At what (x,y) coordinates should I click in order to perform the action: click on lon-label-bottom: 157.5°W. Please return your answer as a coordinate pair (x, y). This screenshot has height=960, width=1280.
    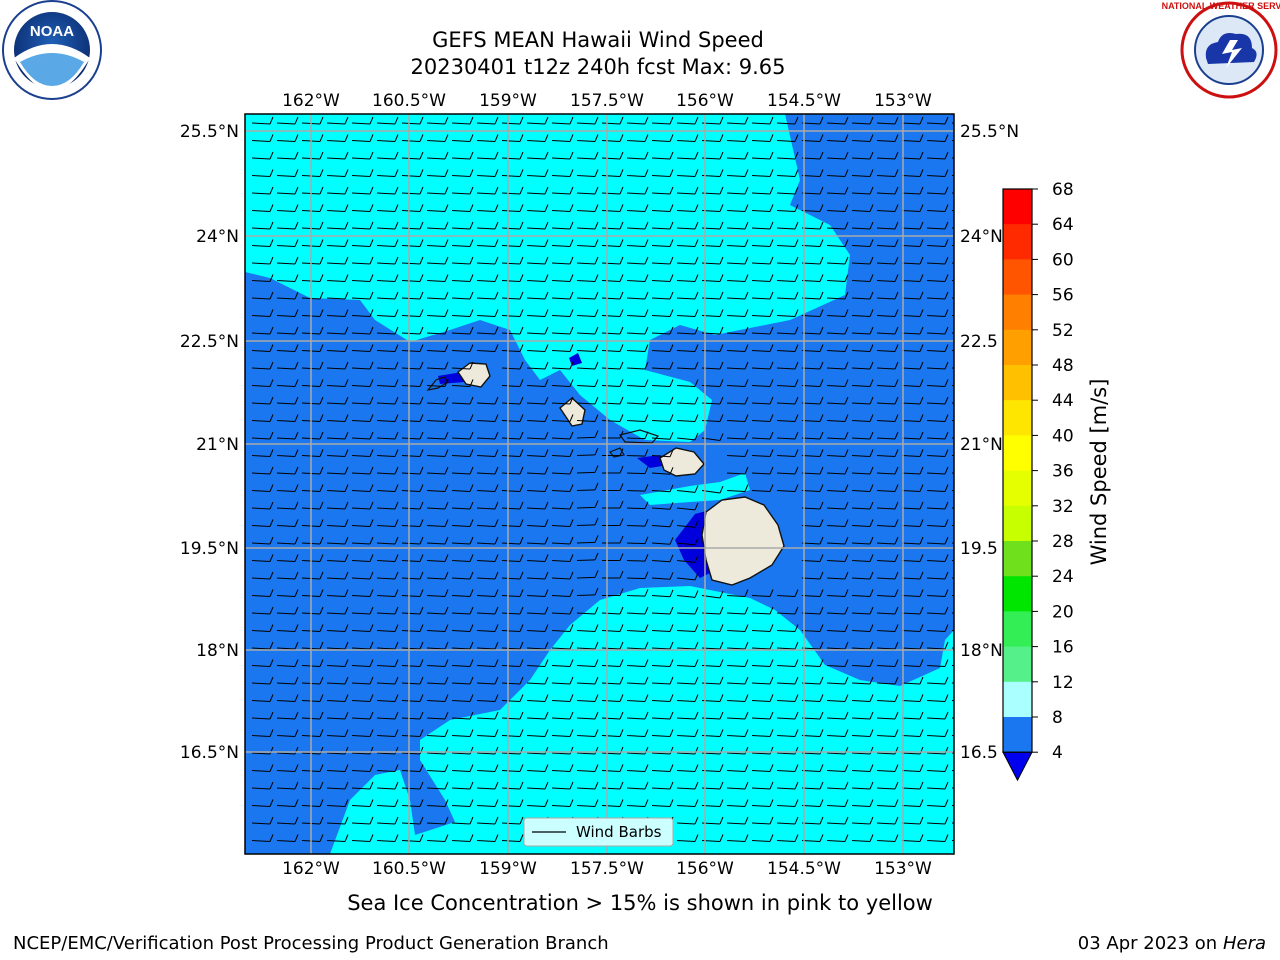
    Looking at the image, I should click on (607, 869).